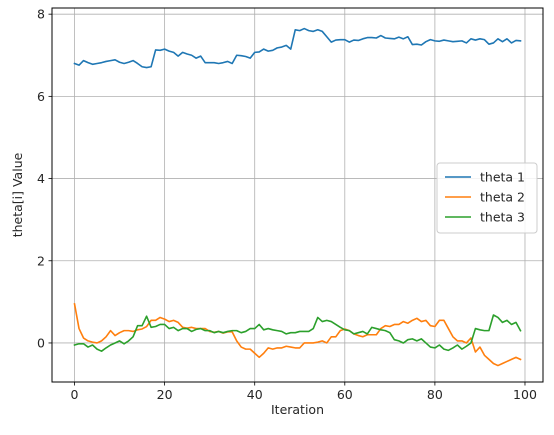 The image size is (554, 435). I want to click on x-tick-label: 100, so click(525, 394).